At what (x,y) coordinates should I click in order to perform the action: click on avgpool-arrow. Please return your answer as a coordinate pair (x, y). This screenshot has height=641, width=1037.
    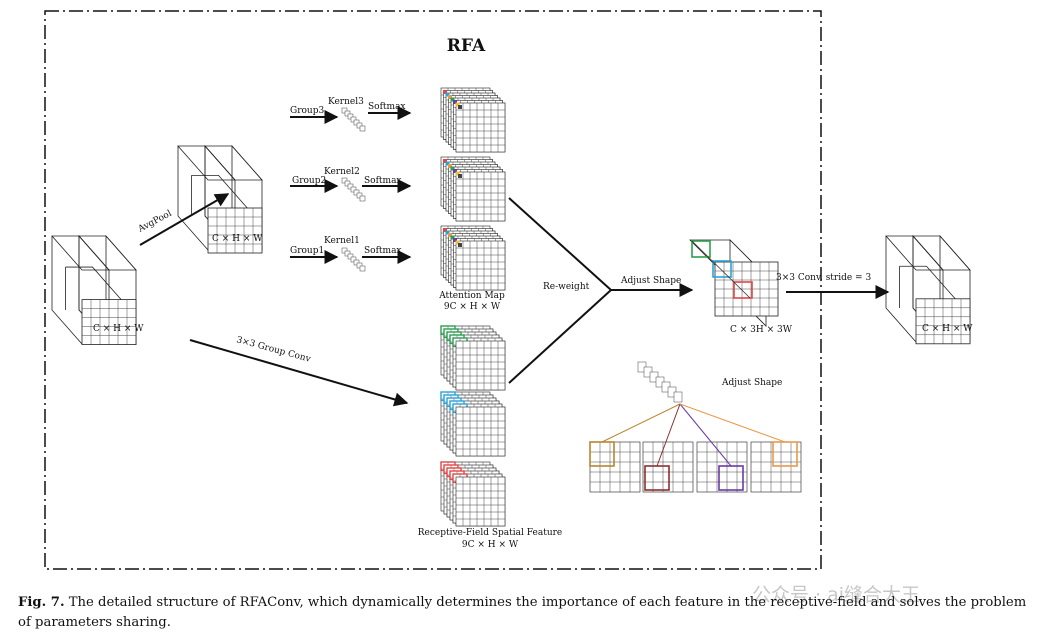
    Looking at the image, I should click on (184, 219).